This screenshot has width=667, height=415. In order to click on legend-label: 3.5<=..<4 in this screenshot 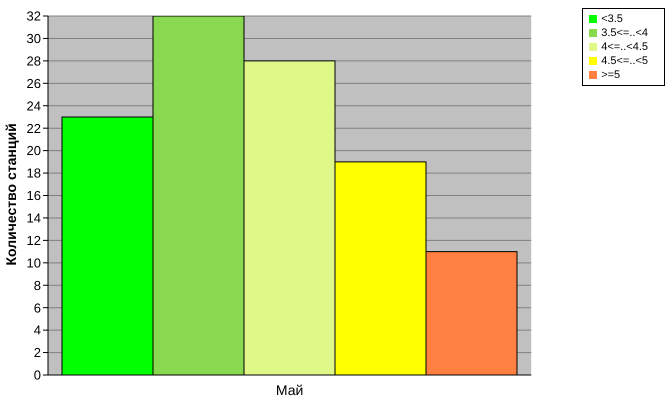, I will do `click(624, 33)`.